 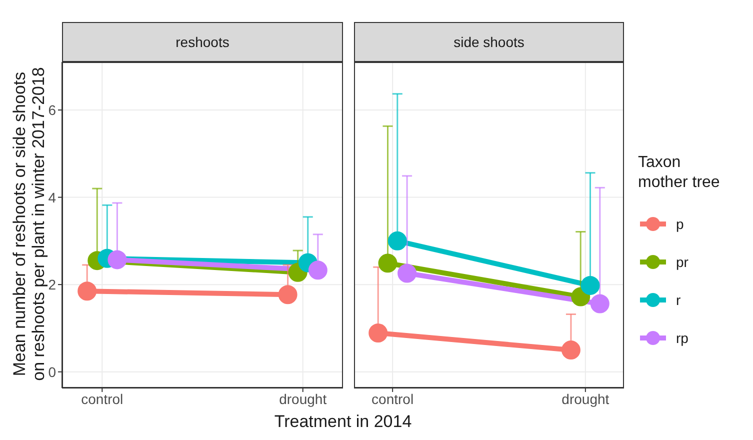 I want to click on legend-label: r, so click(x=678, y=300).